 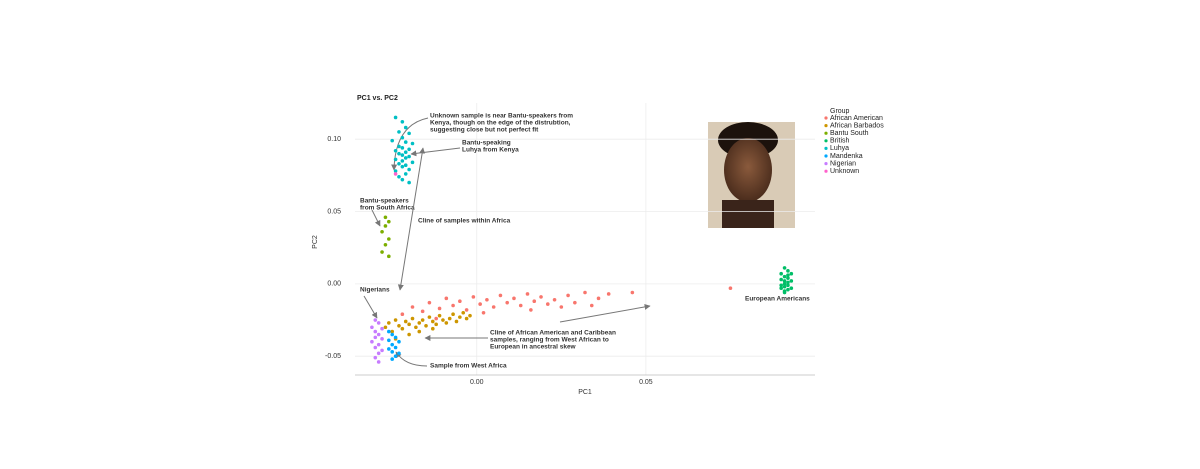 What do you see at coordinates (334, 211) in the screenshot?
I see `y-tick-label: 0.05` at bounding box center [334, 211].